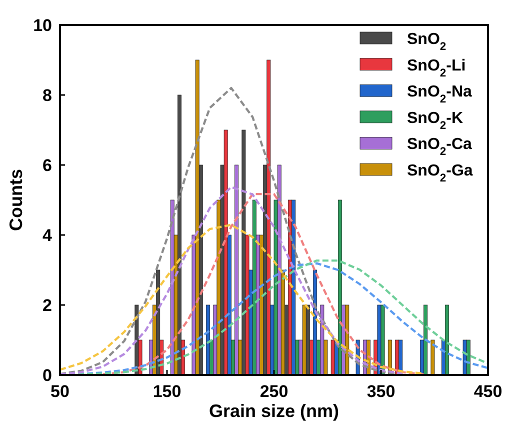 Image resolution: width=507 pixels, height=426 pixels. Describe the element at coordinates (439, 147) in the screenshot. I see `legend-label: SnO$_{2}$-Ca` at that location.